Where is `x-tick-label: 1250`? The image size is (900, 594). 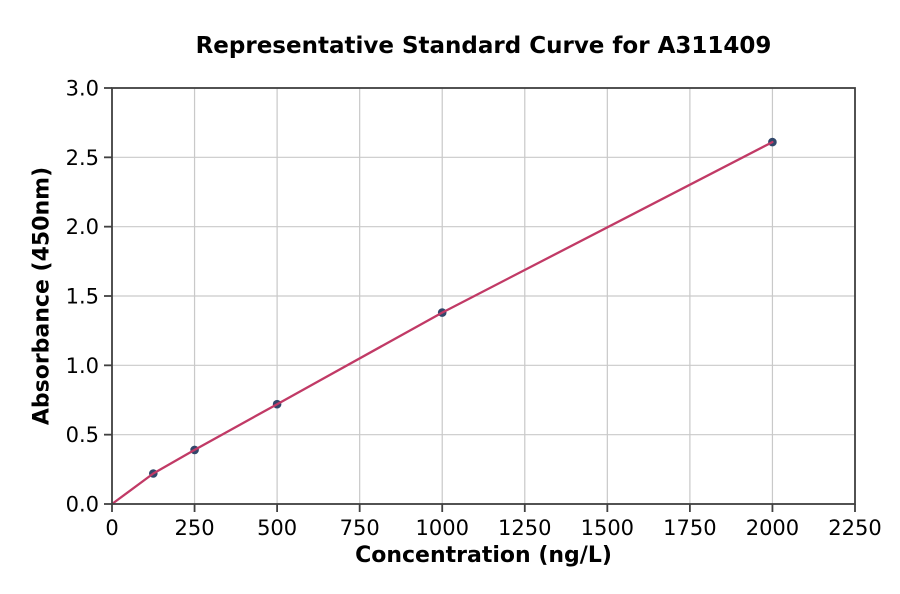
x-tick-label: 1250 is located at coordinates (524, 528).